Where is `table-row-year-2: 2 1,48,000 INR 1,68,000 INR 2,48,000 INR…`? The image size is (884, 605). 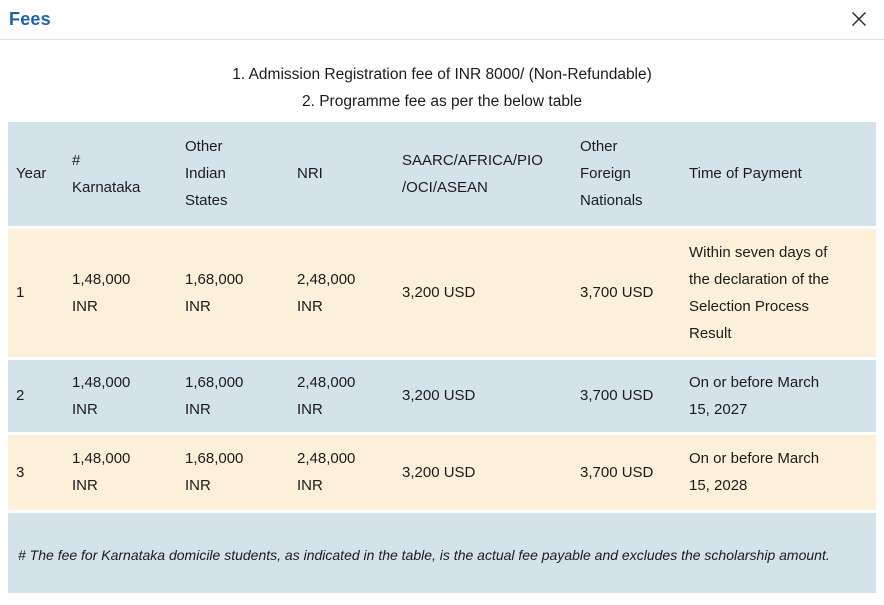 table-row-year-2: 2 1,48,000 INR 1,68,000 INR 2,48,000 INR… is located at coordinates (442, 395).